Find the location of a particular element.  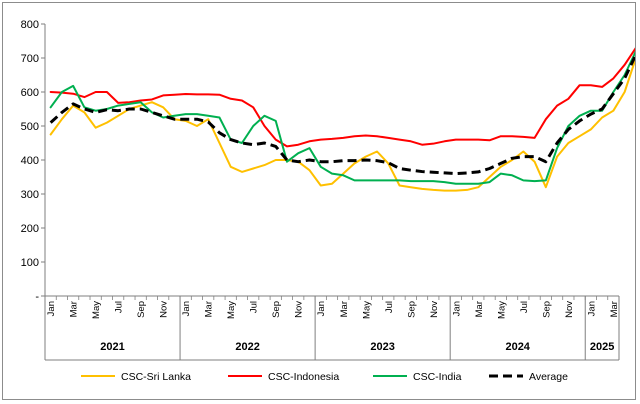

legend-item: CSC-Sri Lanka is located at coordinates (136, 377).